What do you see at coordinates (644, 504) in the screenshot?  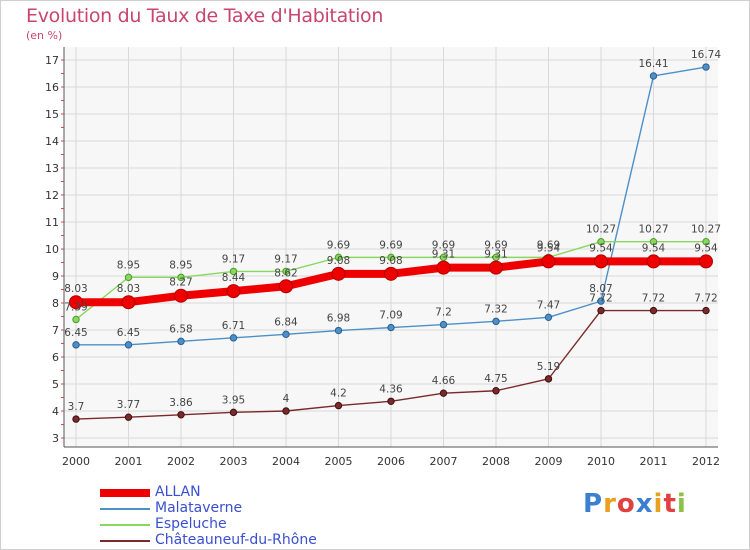 I see `logo-letter: x` at bounding box center [644, 504].